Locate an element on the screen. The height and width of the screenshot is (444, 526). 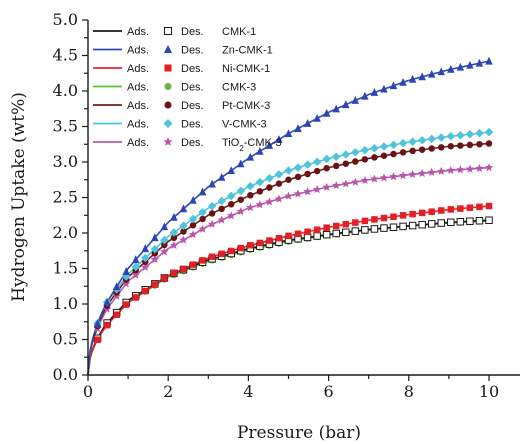
legend-entry: Ads. Des. Pt-CMK-3 is located at coordinates (181, 106).